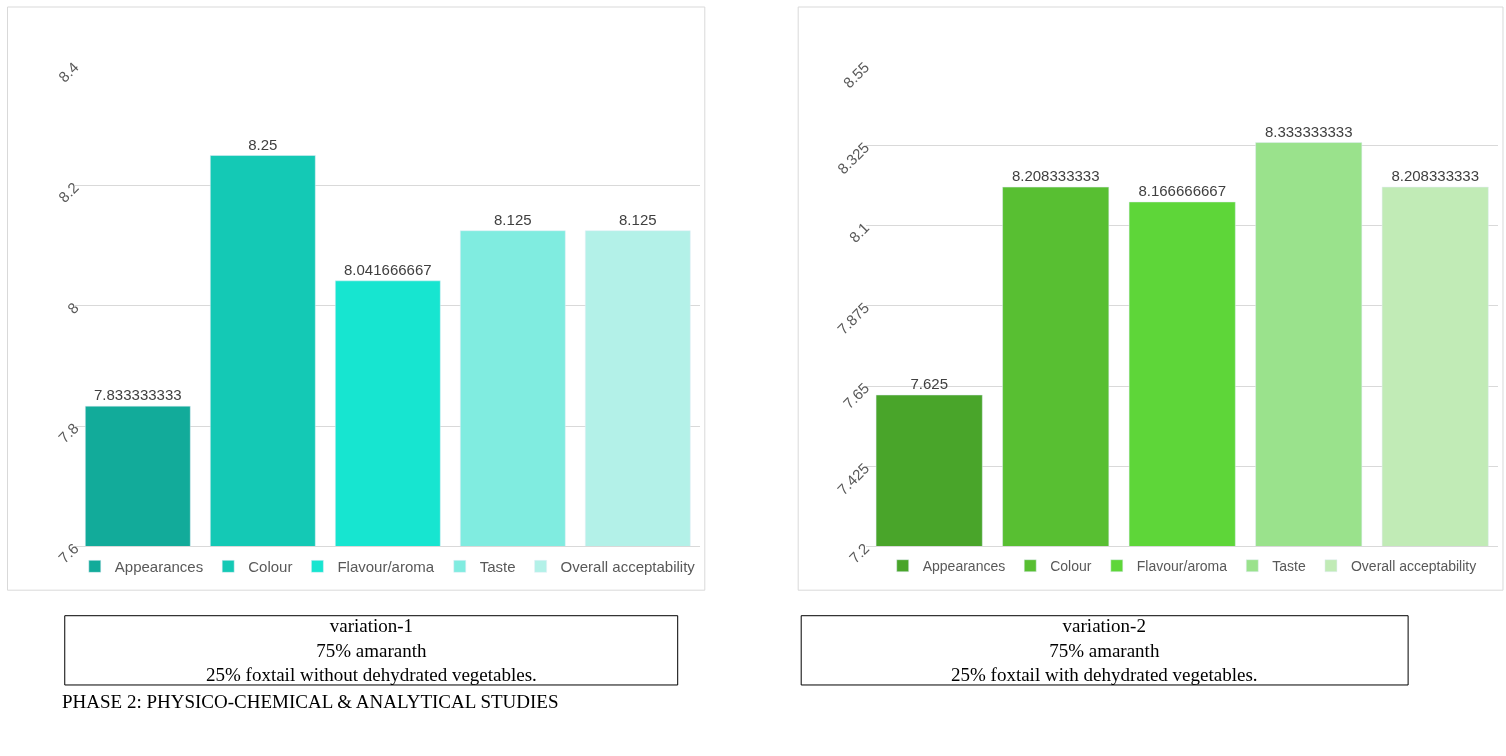 This screenshot has height=756, width=1506. Describe the element at coordinates (856, 395) in the screenshot. I see `y-tick-label: 7.65` at that location.